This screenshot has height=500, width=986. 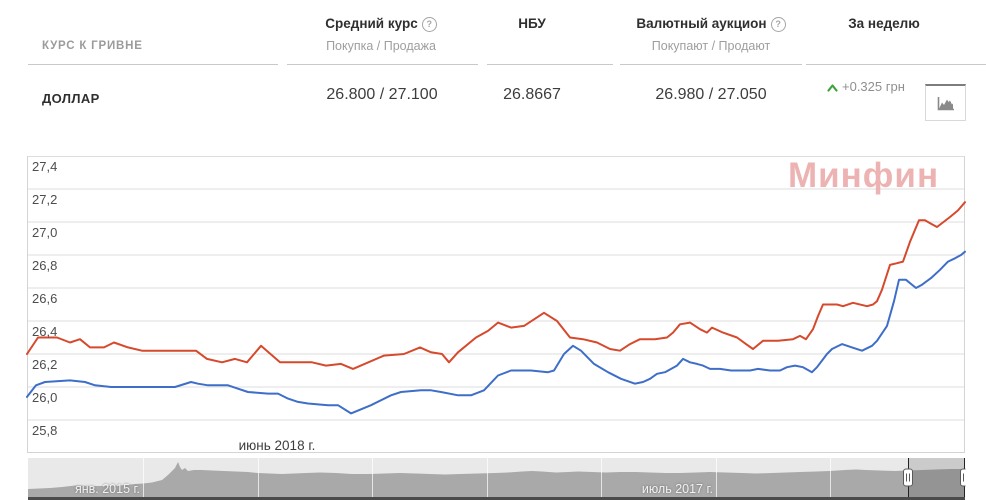 I want to click on avg-rate-value: 26.800 / 27.100, so click(x=382, y=94).